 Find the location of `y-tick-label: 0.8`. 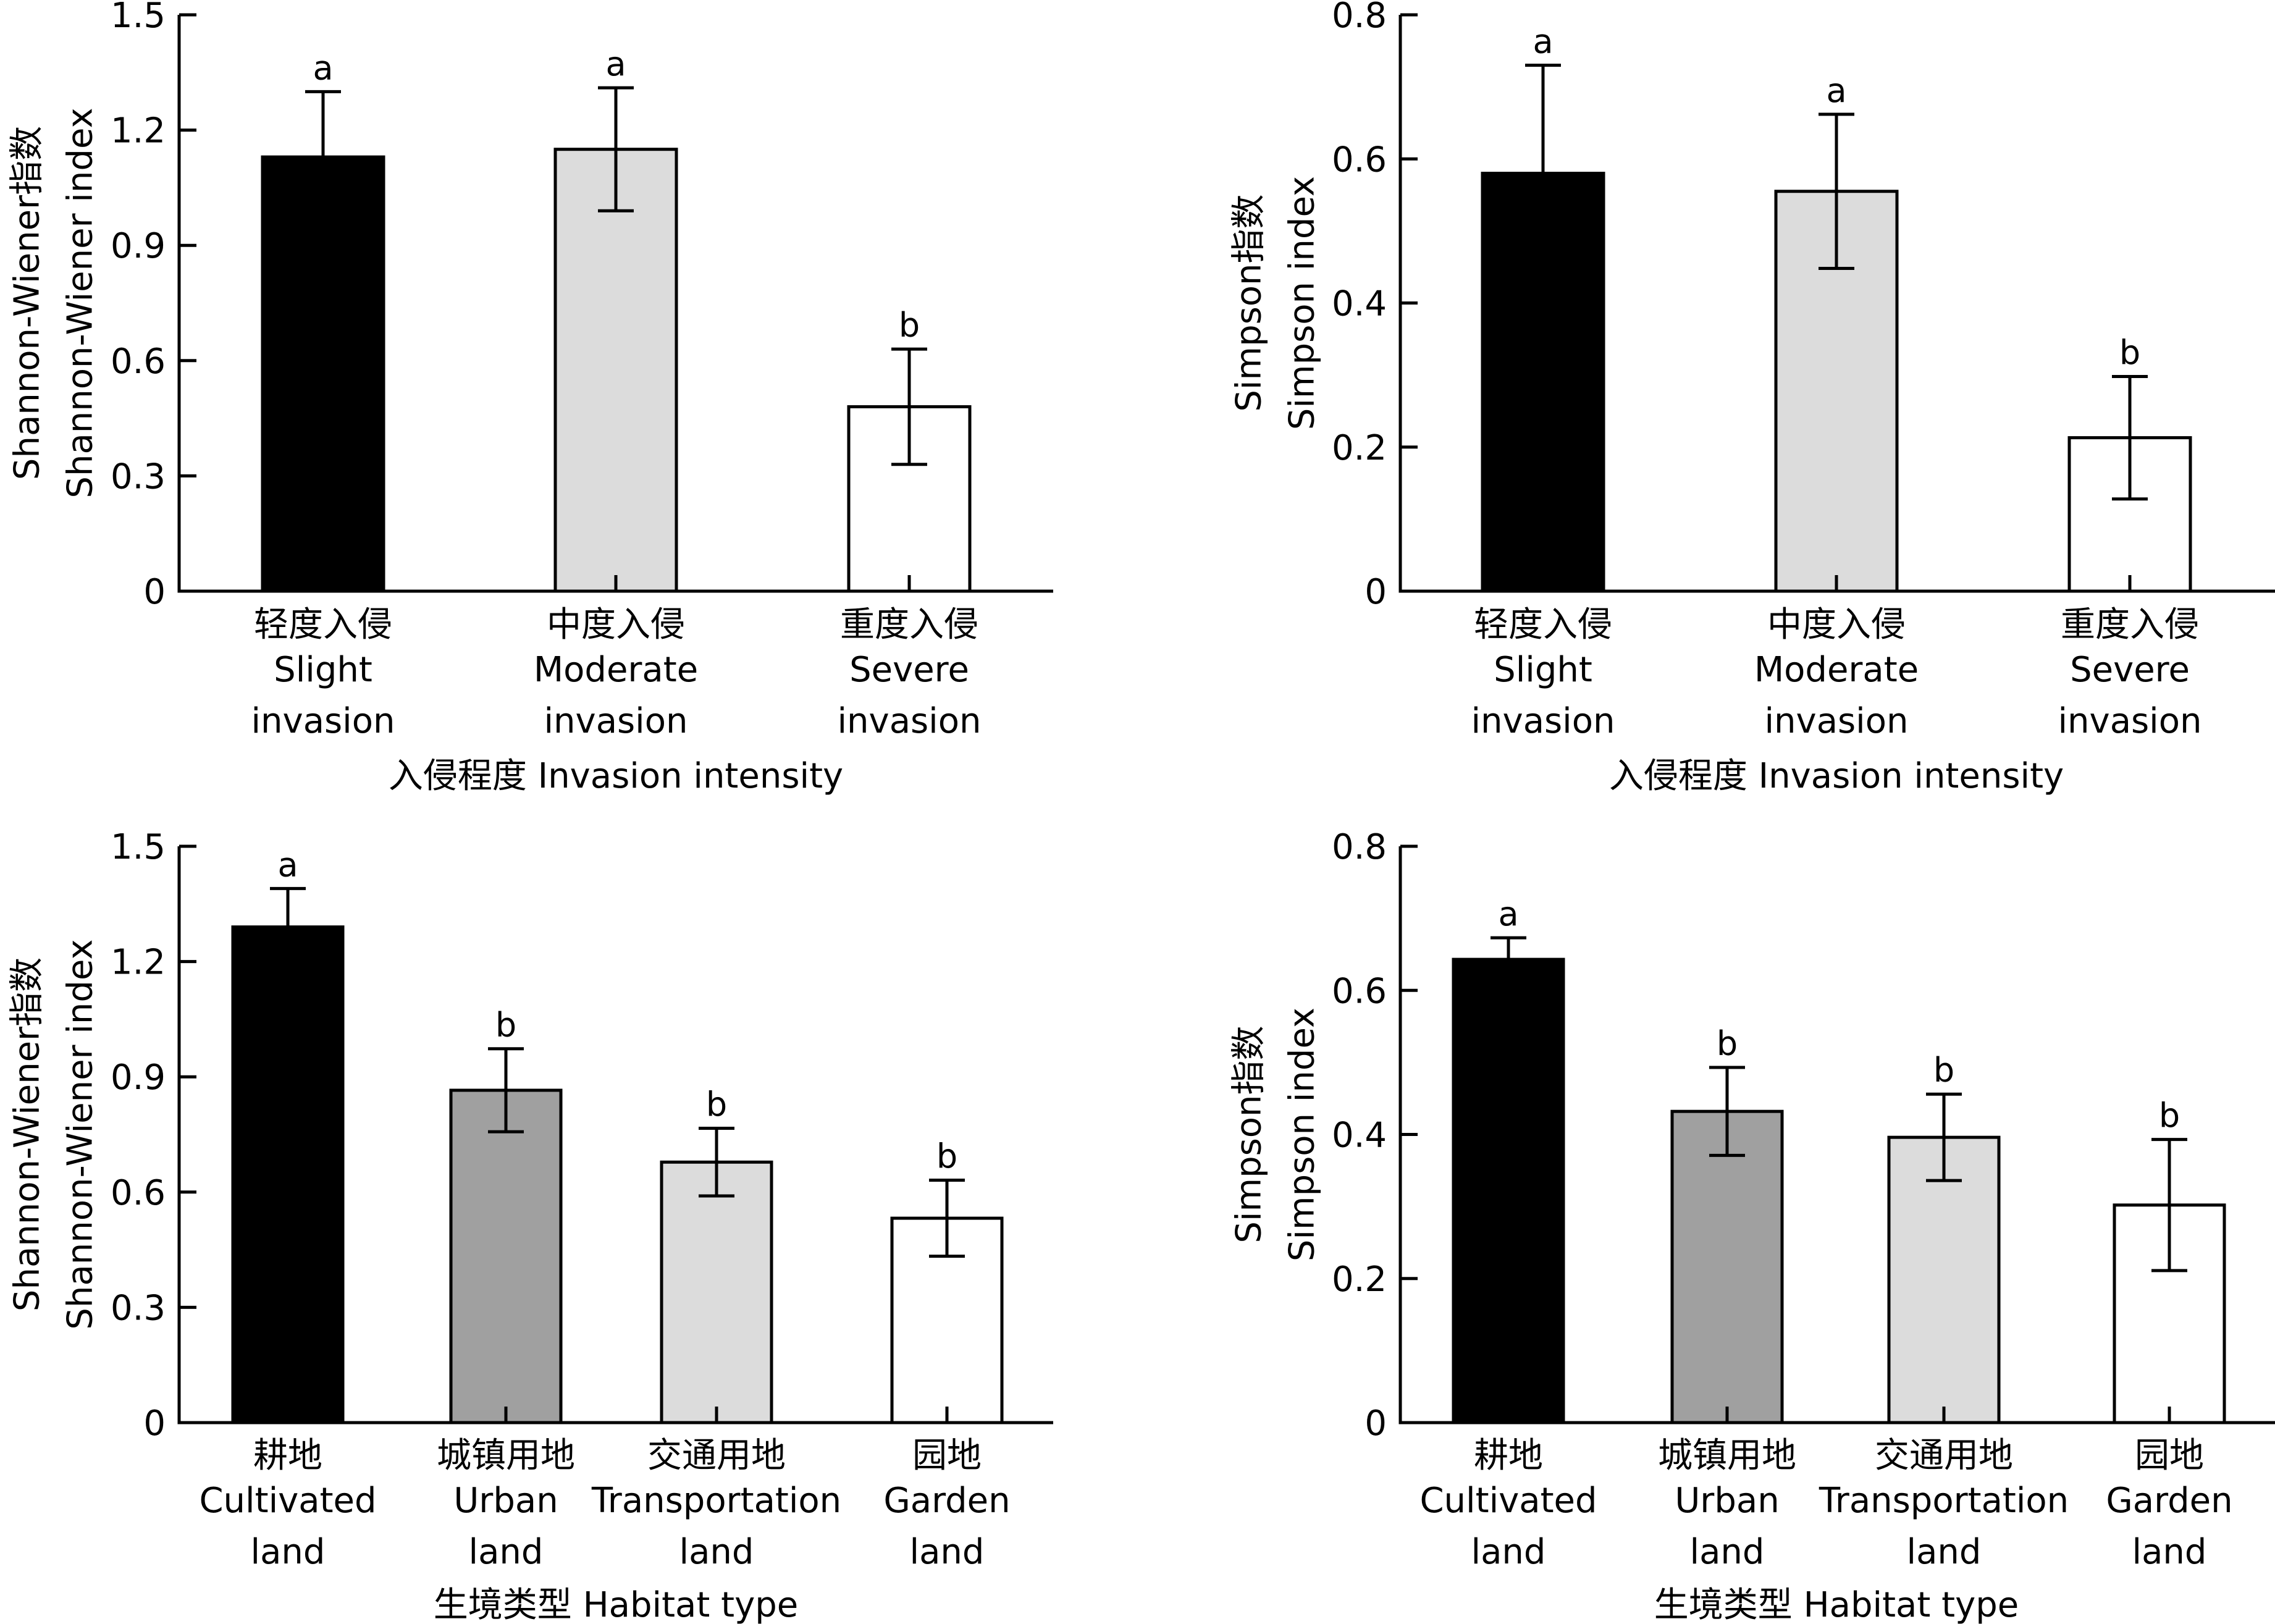

y-tick-label: 0.8 is located at coordinates (1360, 847).